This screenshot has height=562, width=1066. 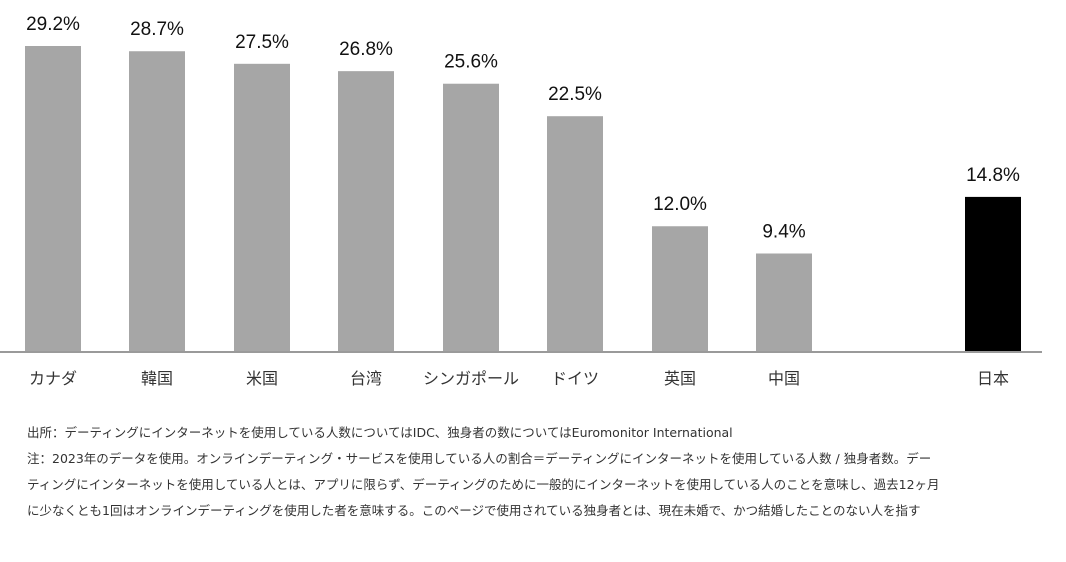 I want to click on category-label-9: 日本, so click(x=993, y=378).